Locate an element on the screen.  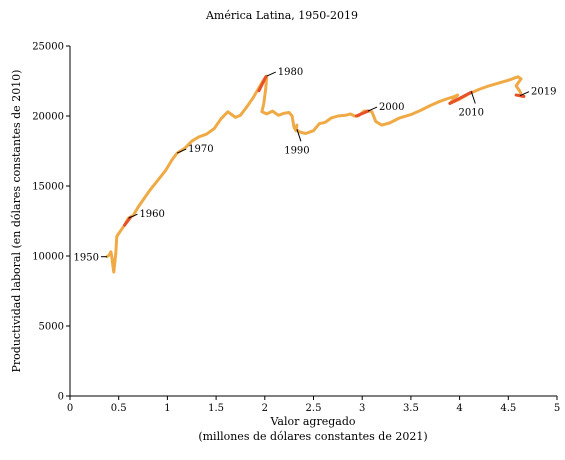
x-tick-label: 3 is located at coordinates (362, 408).